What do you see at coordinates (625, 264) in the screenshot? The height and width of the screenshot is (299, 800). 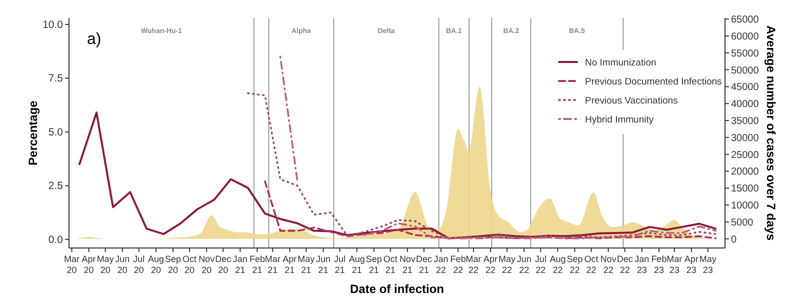 I see `x-tick-label: Dec 22` at bounding box center [625, 264].